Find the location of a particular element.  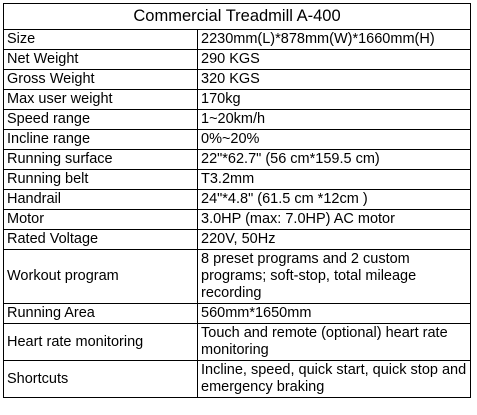

title-row: Commercial Treadmill A-400 is located at coordinates (237, 16).